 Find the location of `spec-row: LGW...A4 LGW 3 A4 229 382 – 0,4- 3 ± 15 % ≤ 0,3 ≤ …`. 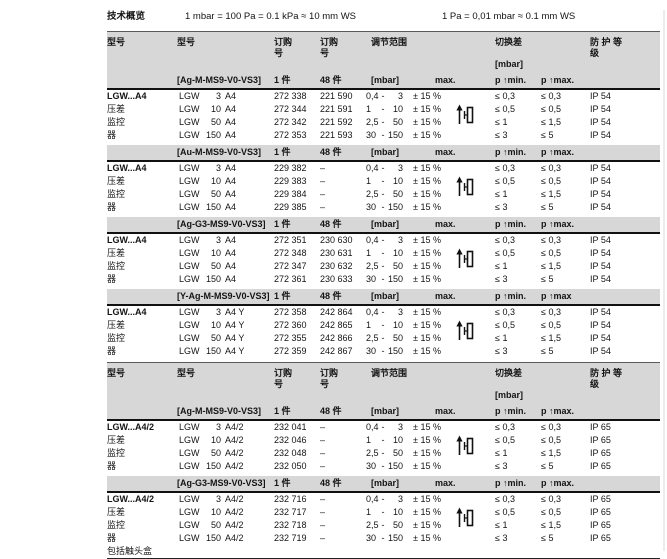

spec-row: LGW...A4 LGW 3 A4 229 382 – 0,4- 3 ± 15 % ≤ 0,3 ≤ … is located at coordinates (383, 168).